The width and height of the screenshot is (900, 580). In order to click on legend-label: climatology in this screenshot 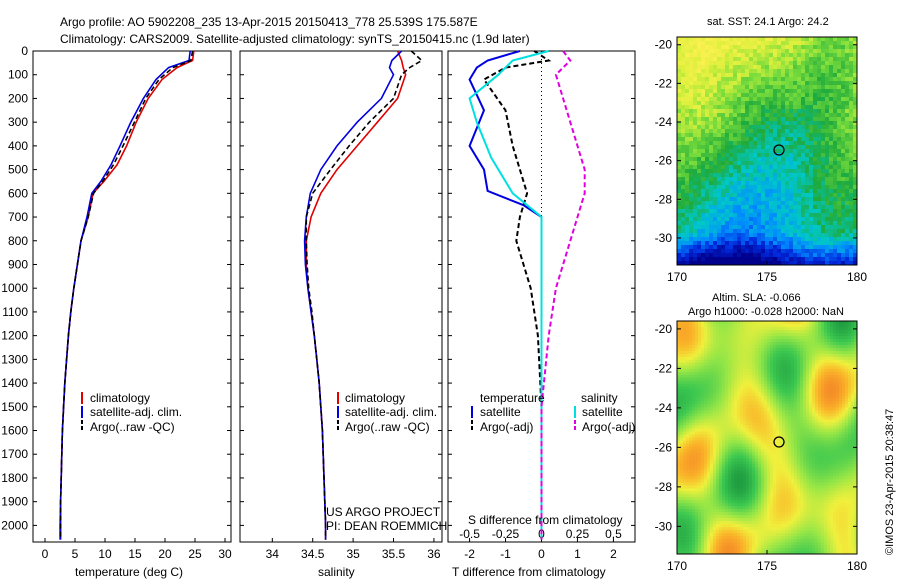, I will do `click(375, 398)`.